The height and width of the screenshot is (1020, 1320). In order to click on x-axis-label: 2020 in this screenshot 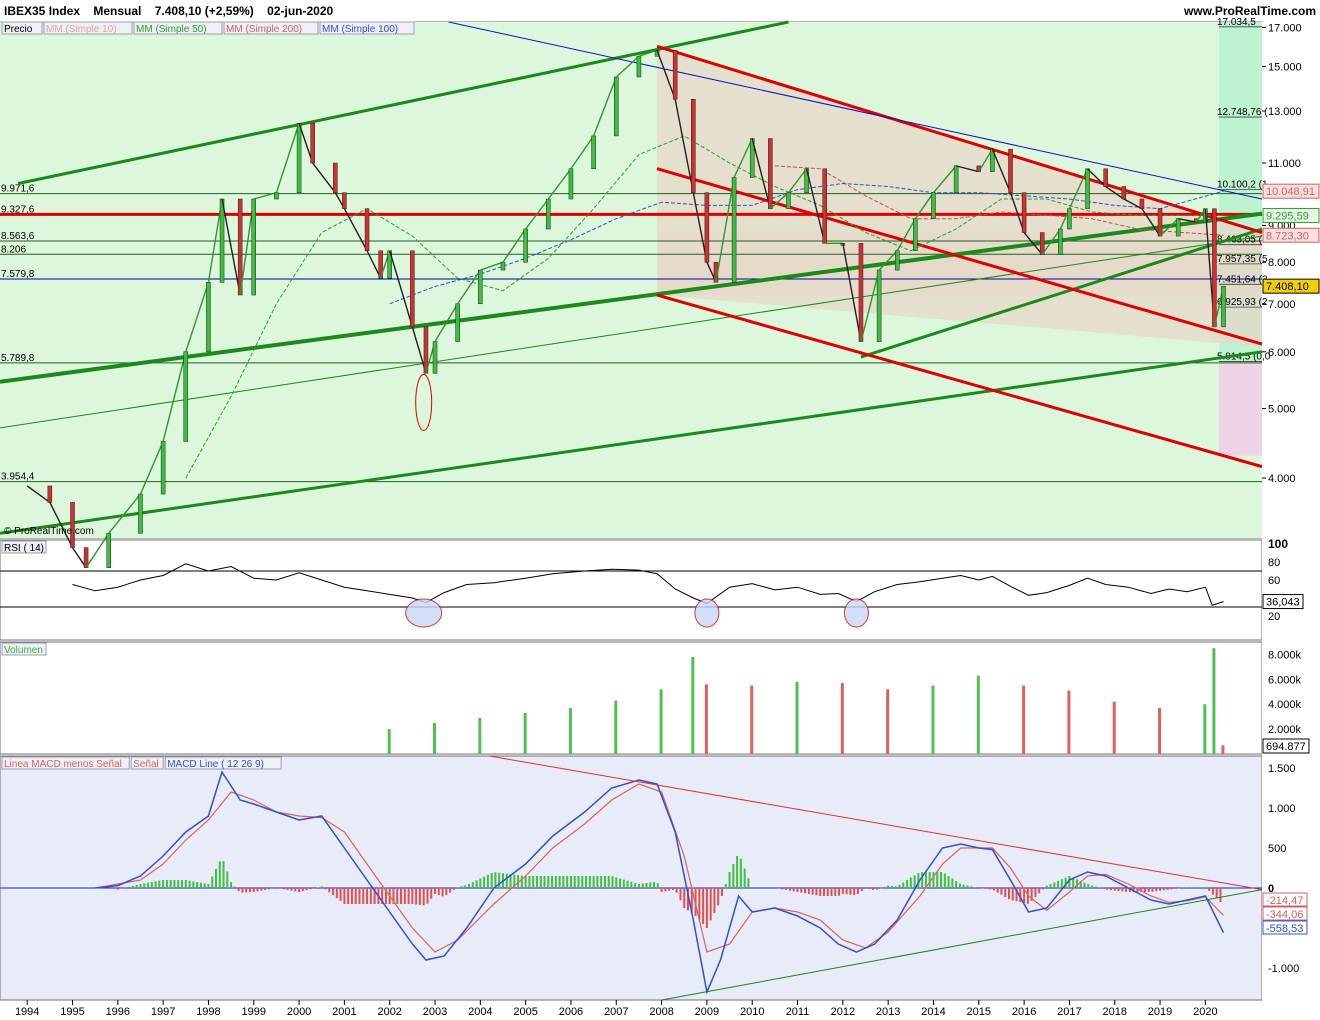, I will do `click(1205, 1012)`.